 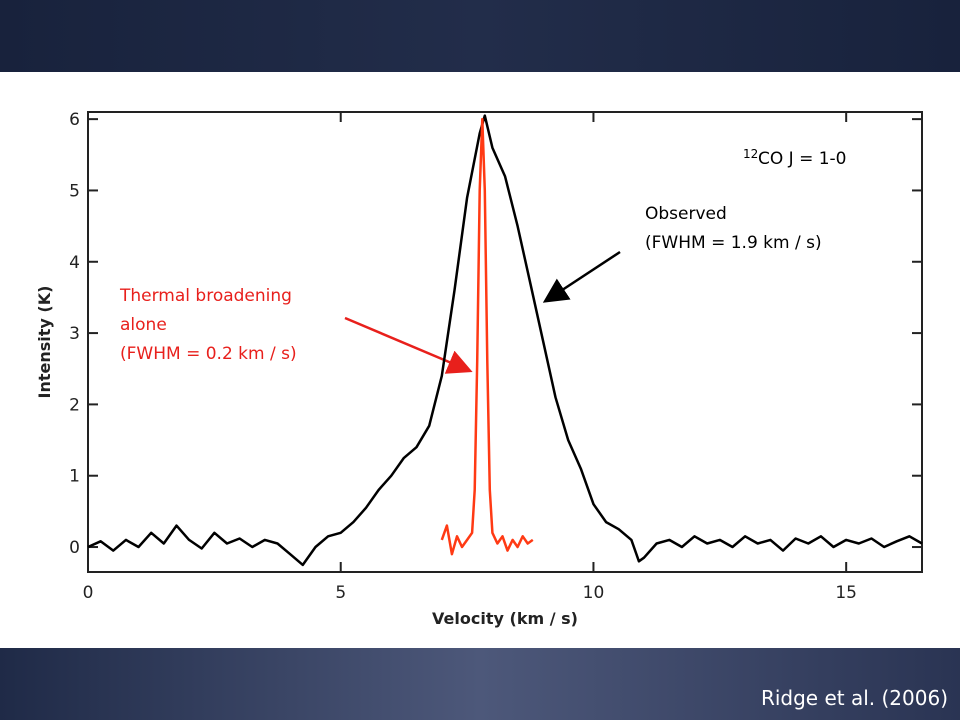 I want to click on x-tick-label: 5, so click(x=340, y=593).